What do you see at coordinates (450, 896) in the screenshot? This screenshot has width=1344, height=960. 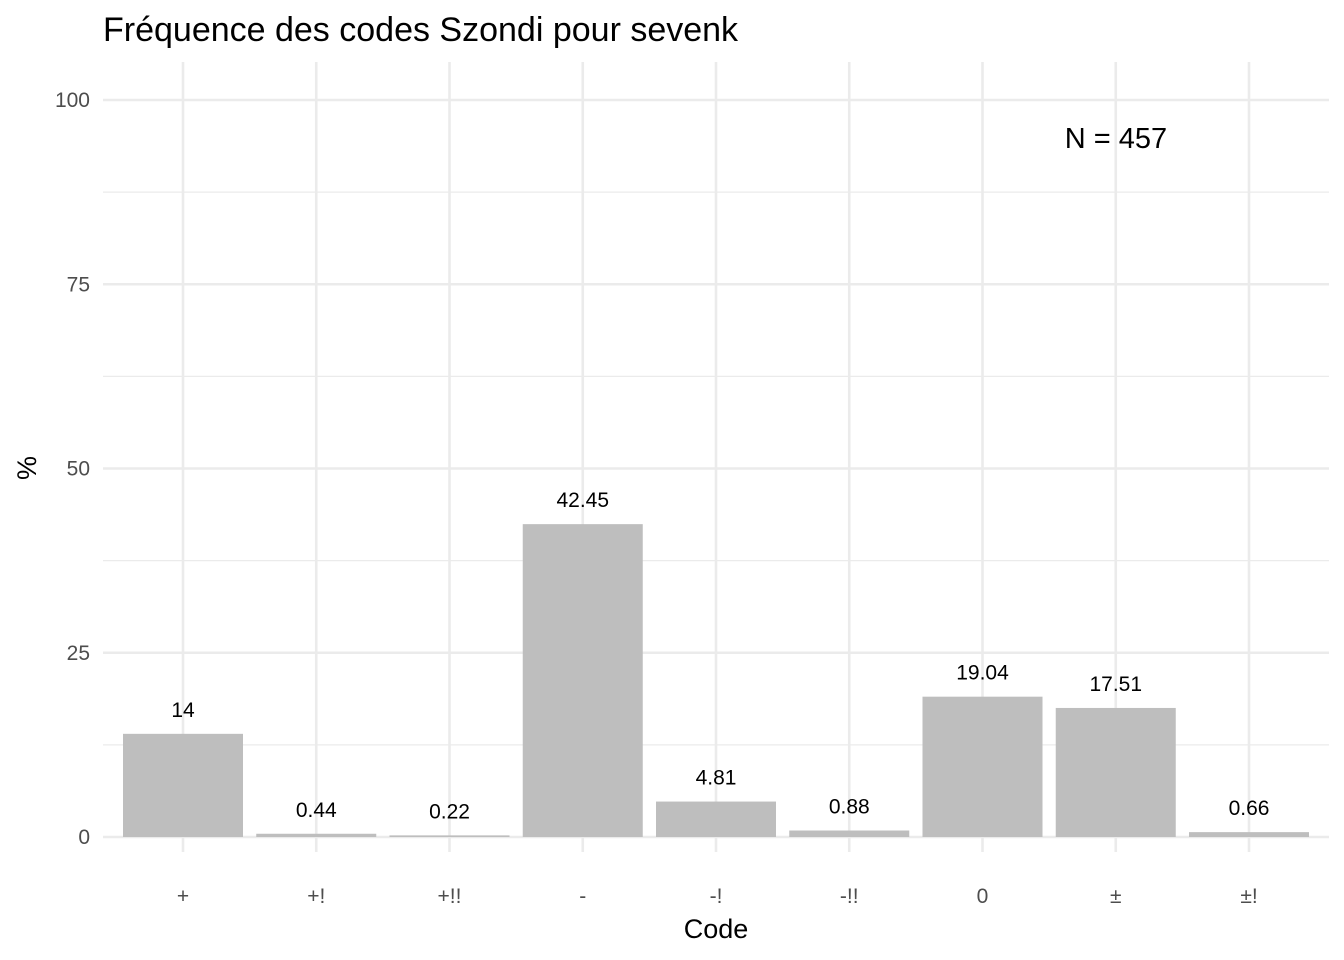 I see `x-tick-label: +!!` at bounding box center [450, 896].